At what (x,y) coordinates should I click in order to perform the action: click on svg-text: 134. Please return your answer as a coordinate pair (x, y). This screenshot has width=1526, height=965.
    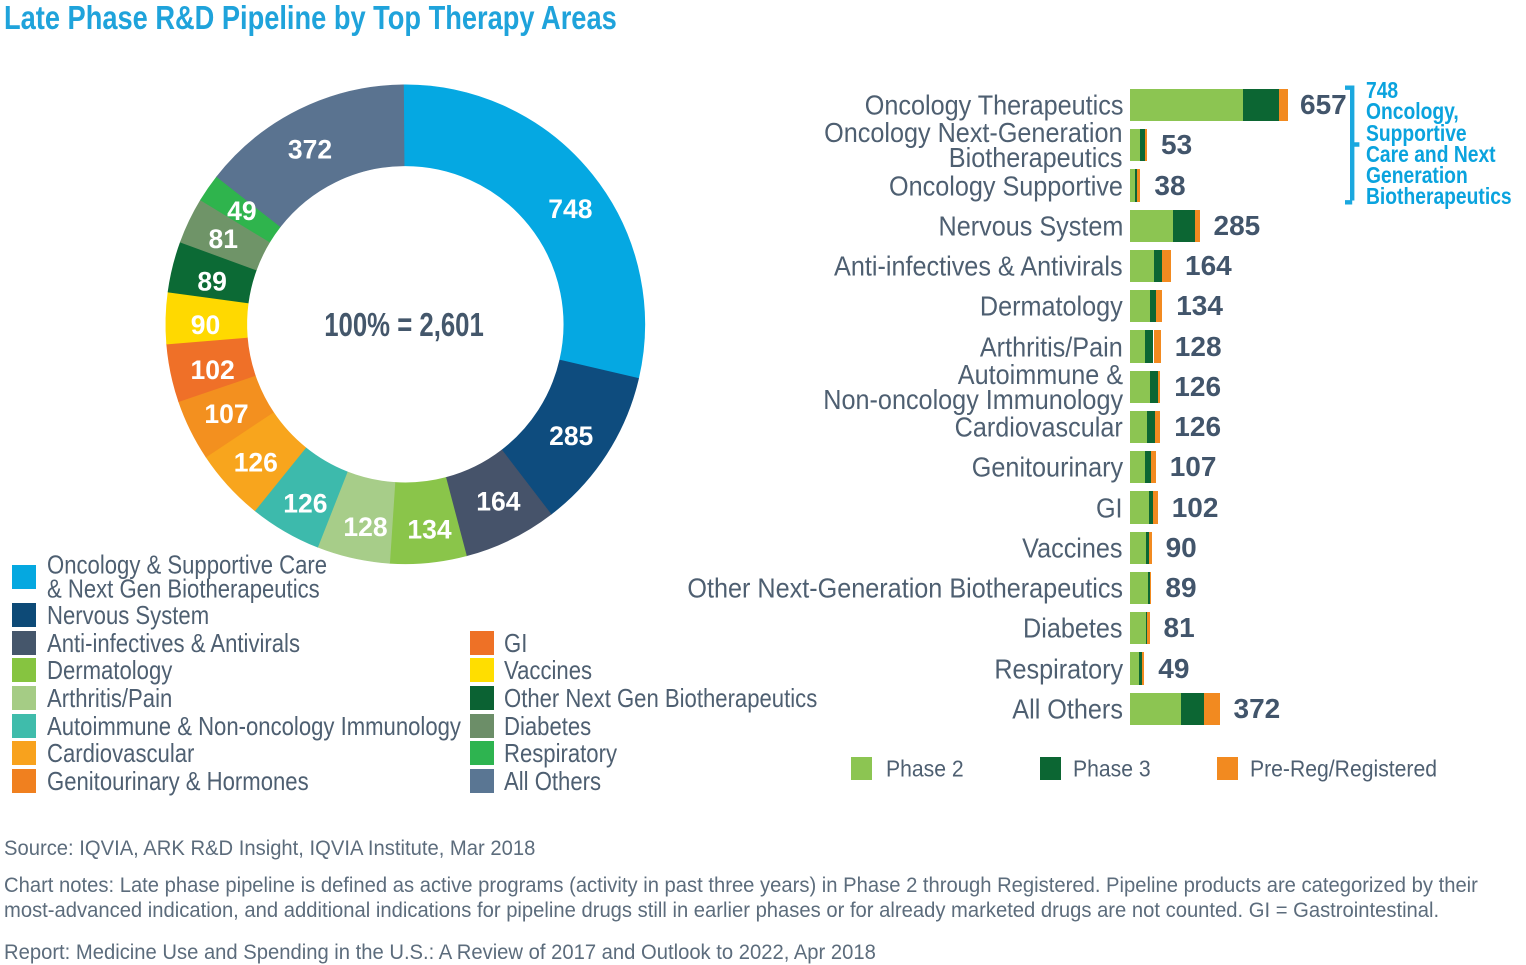
    Looking at the image, I should click on (429, 530).